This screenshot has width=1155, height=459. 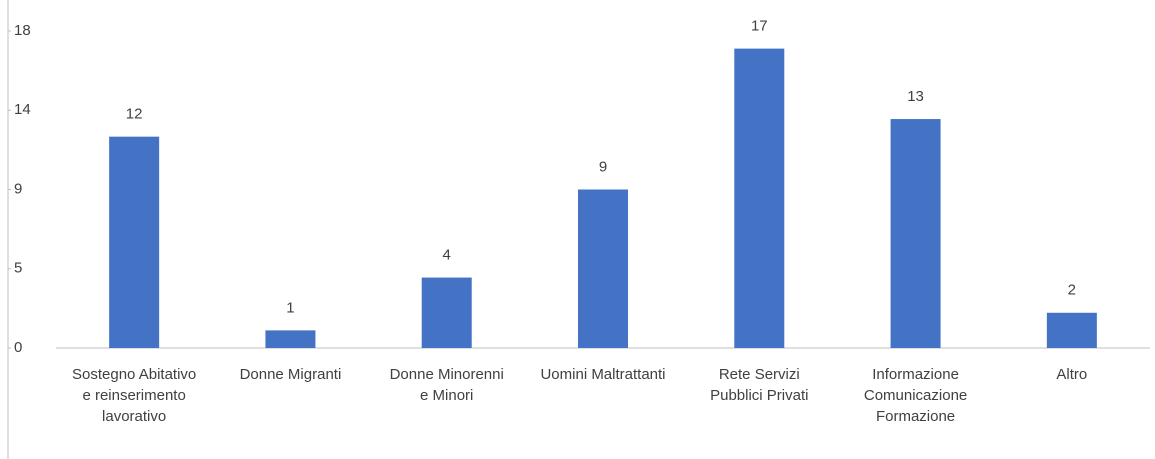 What do you see at coordinates (290, 374) in the screenshot?
I see `x-tick-label: Donne Migranti` at bounding box center [290, 374].